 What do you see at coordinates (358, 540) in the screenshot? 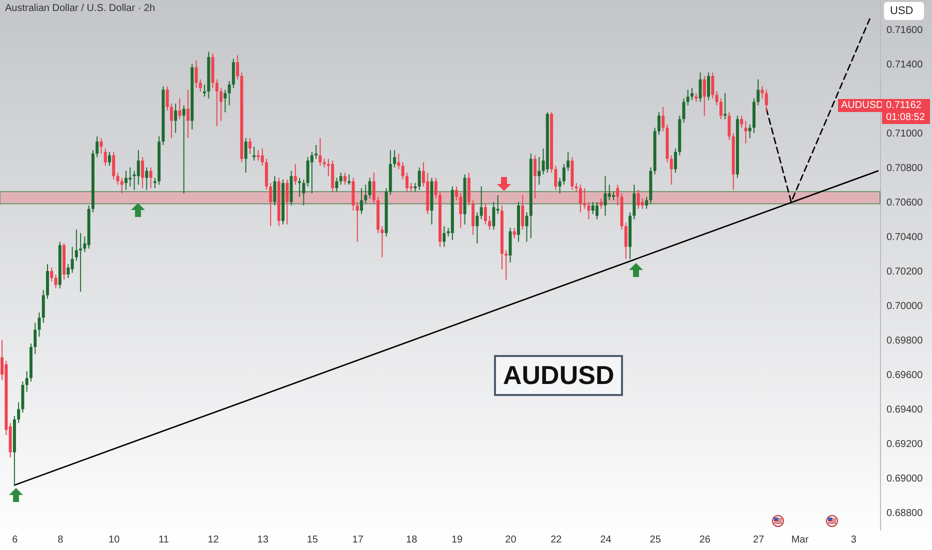
I see `x-tick-label: 17` at bounding box center [358, 540].